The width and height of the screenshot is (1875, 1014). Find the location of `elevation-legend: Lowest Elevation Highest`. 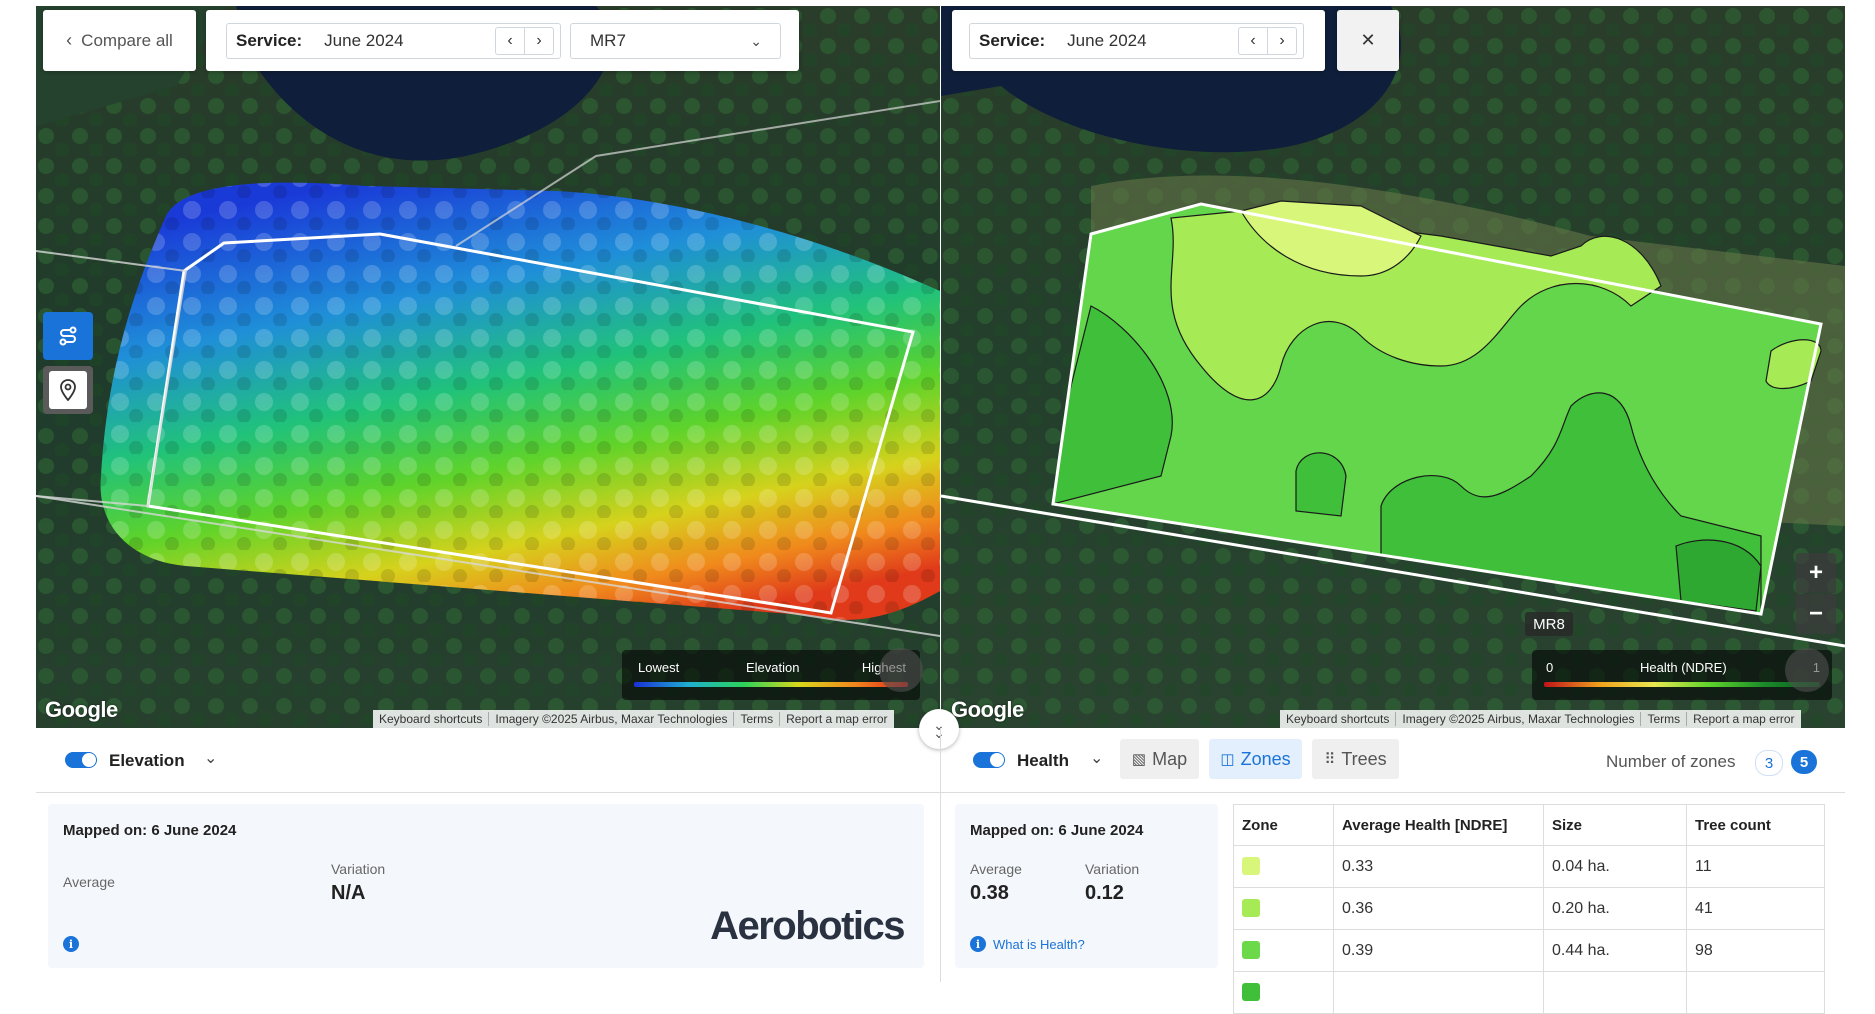

elevation-legend: Lowest Elevation Highest is located at coordinates (771, 675).